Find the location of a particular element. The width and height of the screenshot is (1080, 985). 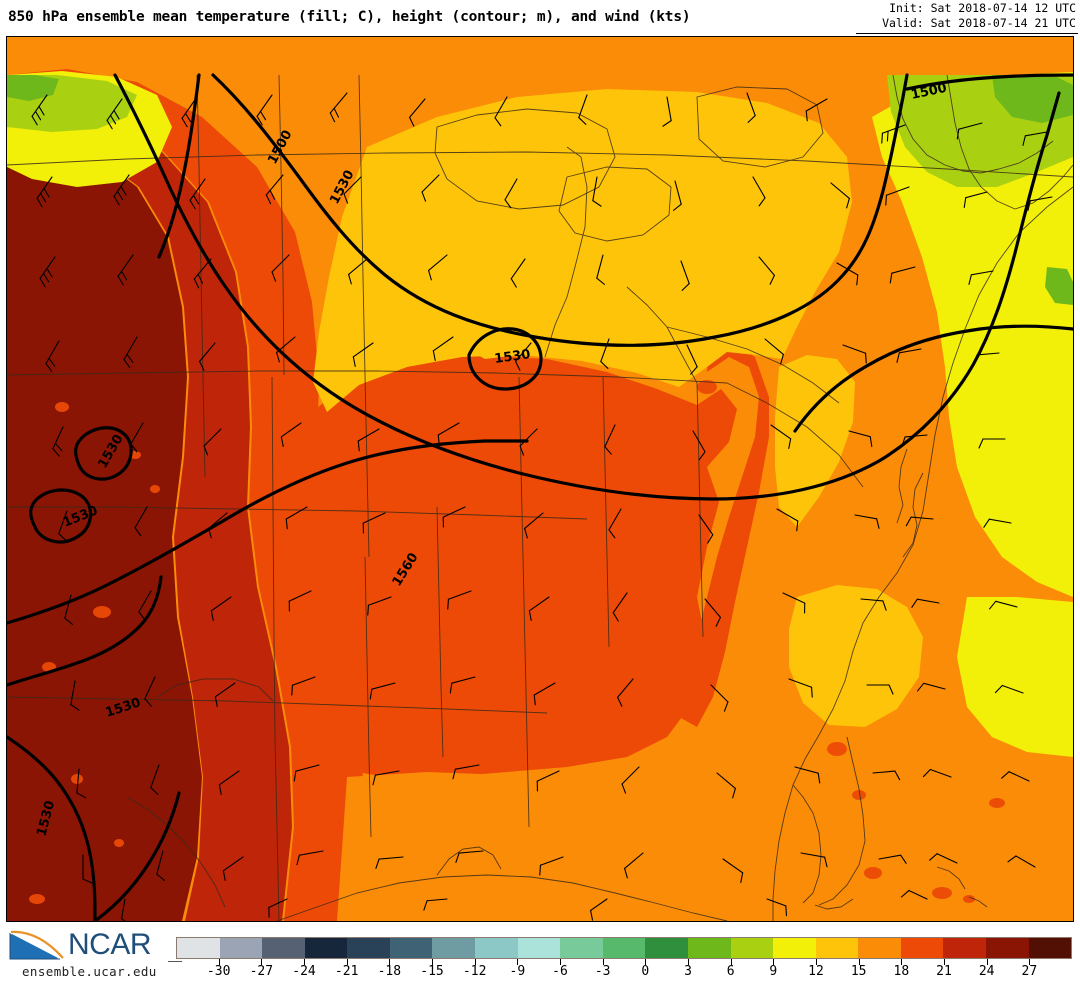

colorbar-tick-label: -18 is located at coordinates (389, 971).